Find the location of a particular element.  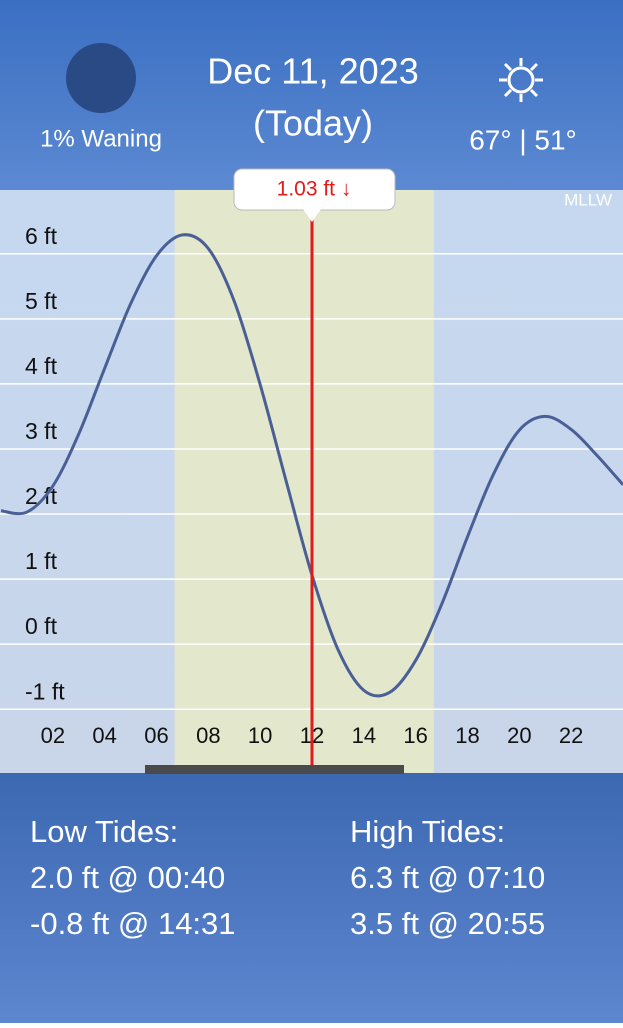

x-tick-label: 06 is located at coordinates (156, 735).